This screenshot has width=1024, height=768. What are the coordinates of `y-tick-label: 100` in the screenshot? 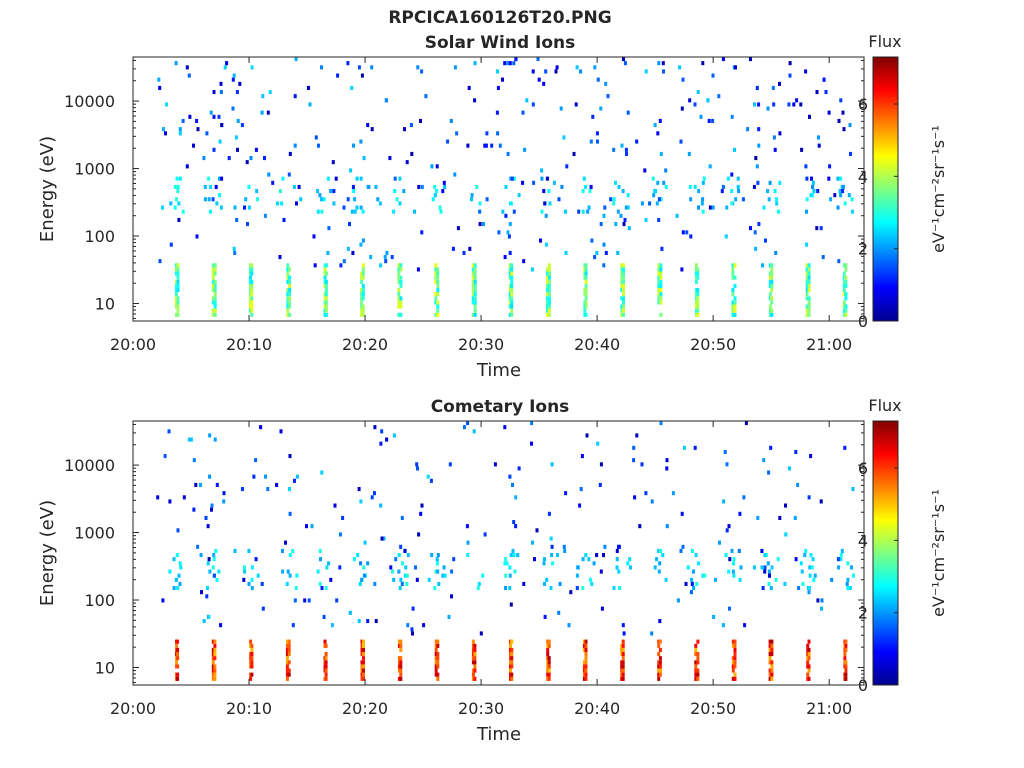 It's located at (99, 600).